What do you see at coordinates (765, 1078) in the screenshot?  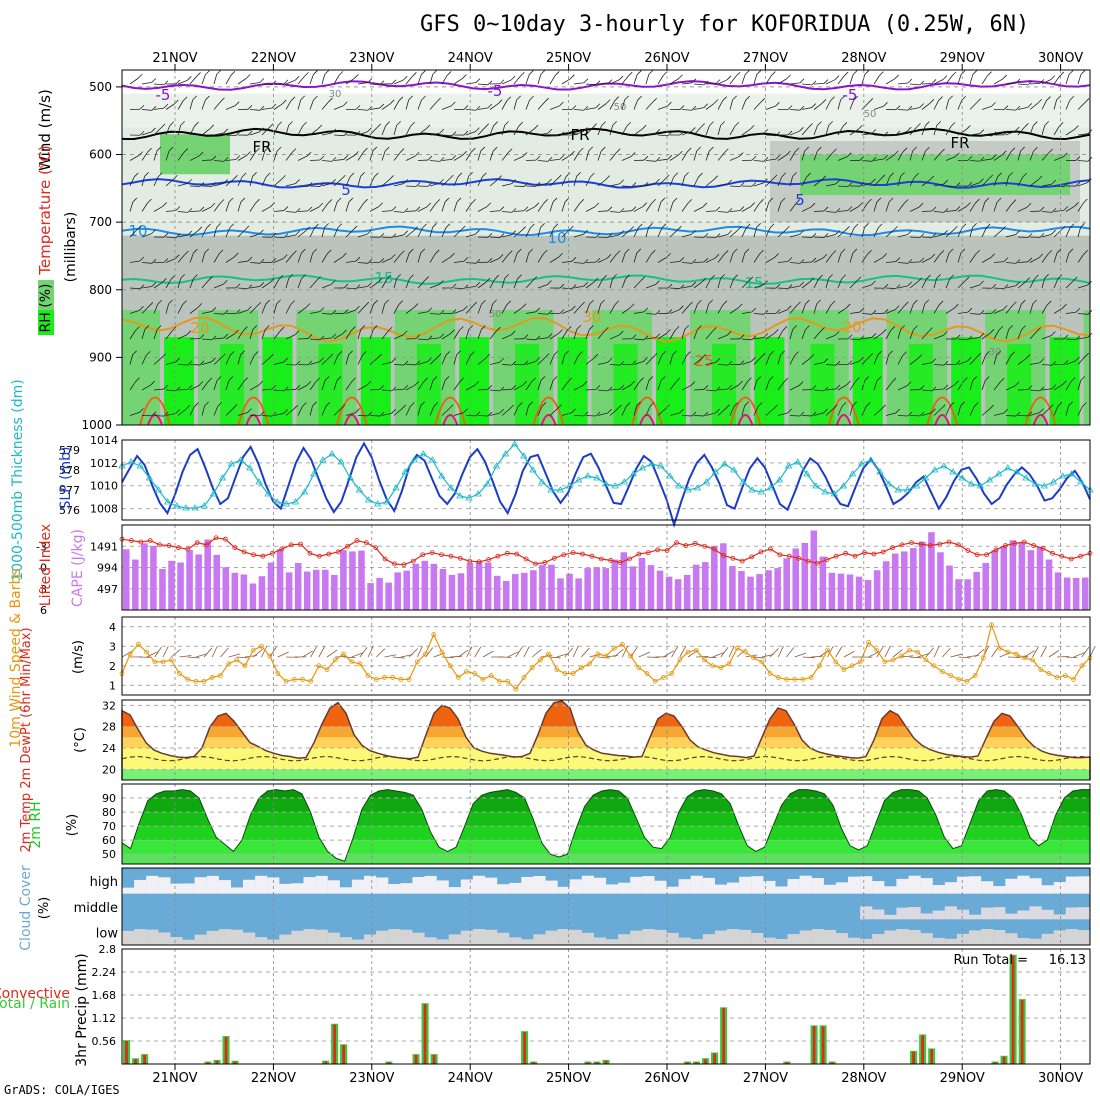 I see `date-label-bottom: 27NOV` at bounding box center [765, 1078].